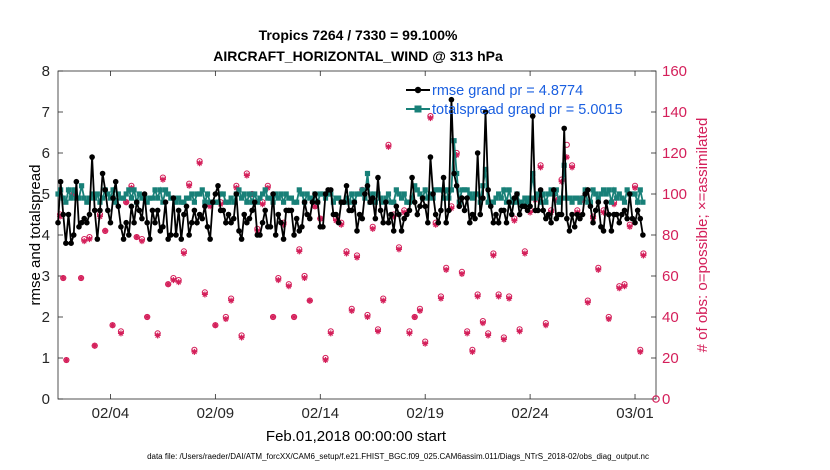 This screenshot has height=470, width=830. I want to click on obs-zero-point, so click(656, 399).